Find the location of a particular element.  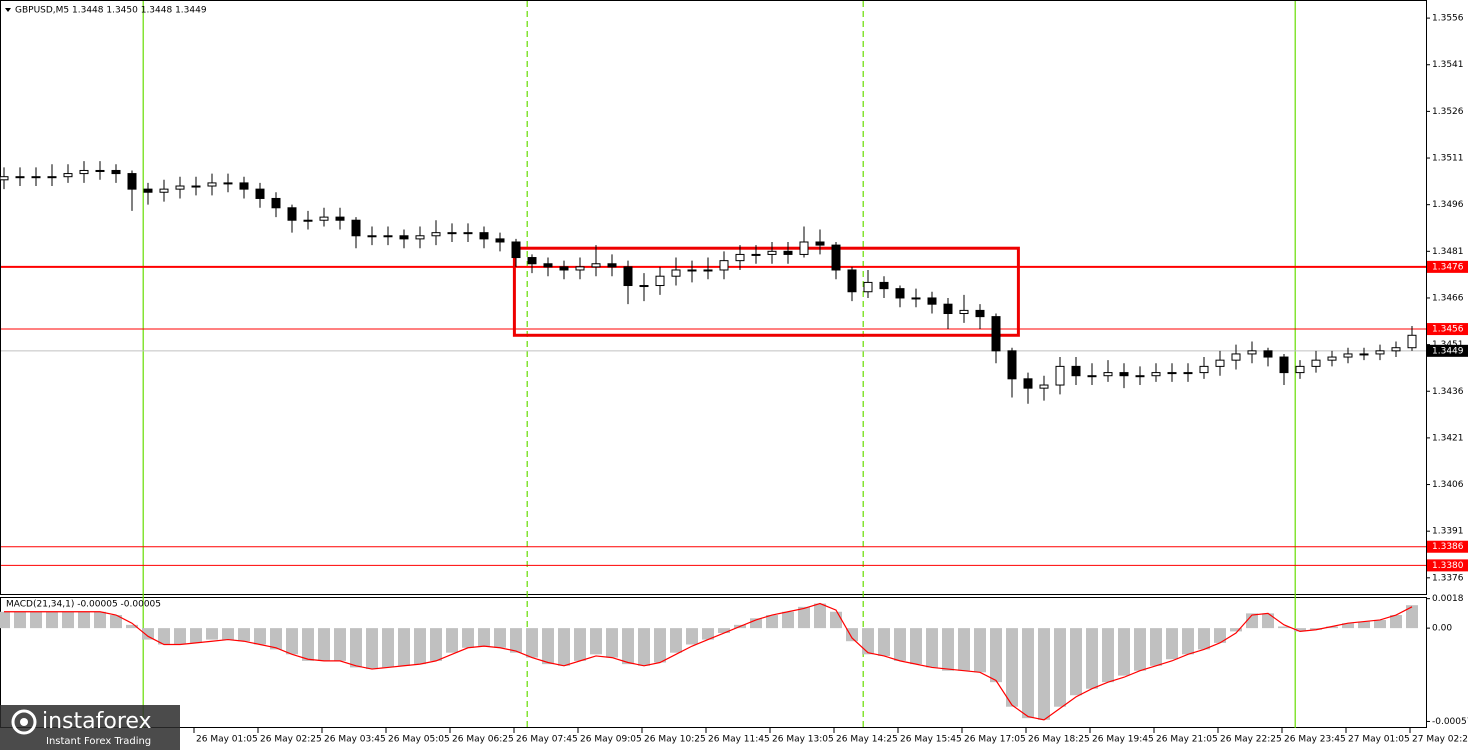

x-tick-label: 26 May 03:45 is located at coordinates (355, 740).